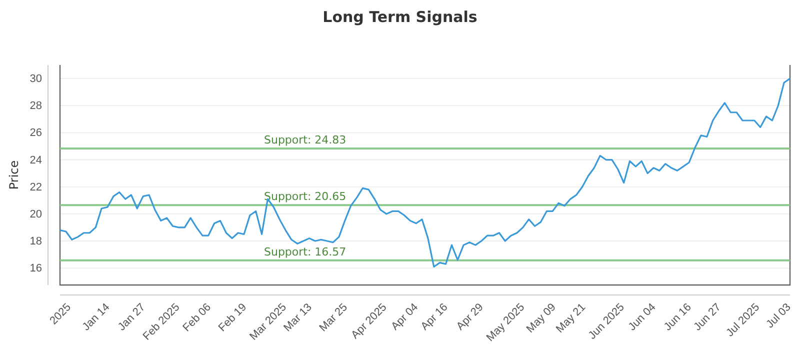  What do you see at coordinates (36, 268) in the screenshot?
I see `y-tick-label: 16` at bounding box center [36, 268].